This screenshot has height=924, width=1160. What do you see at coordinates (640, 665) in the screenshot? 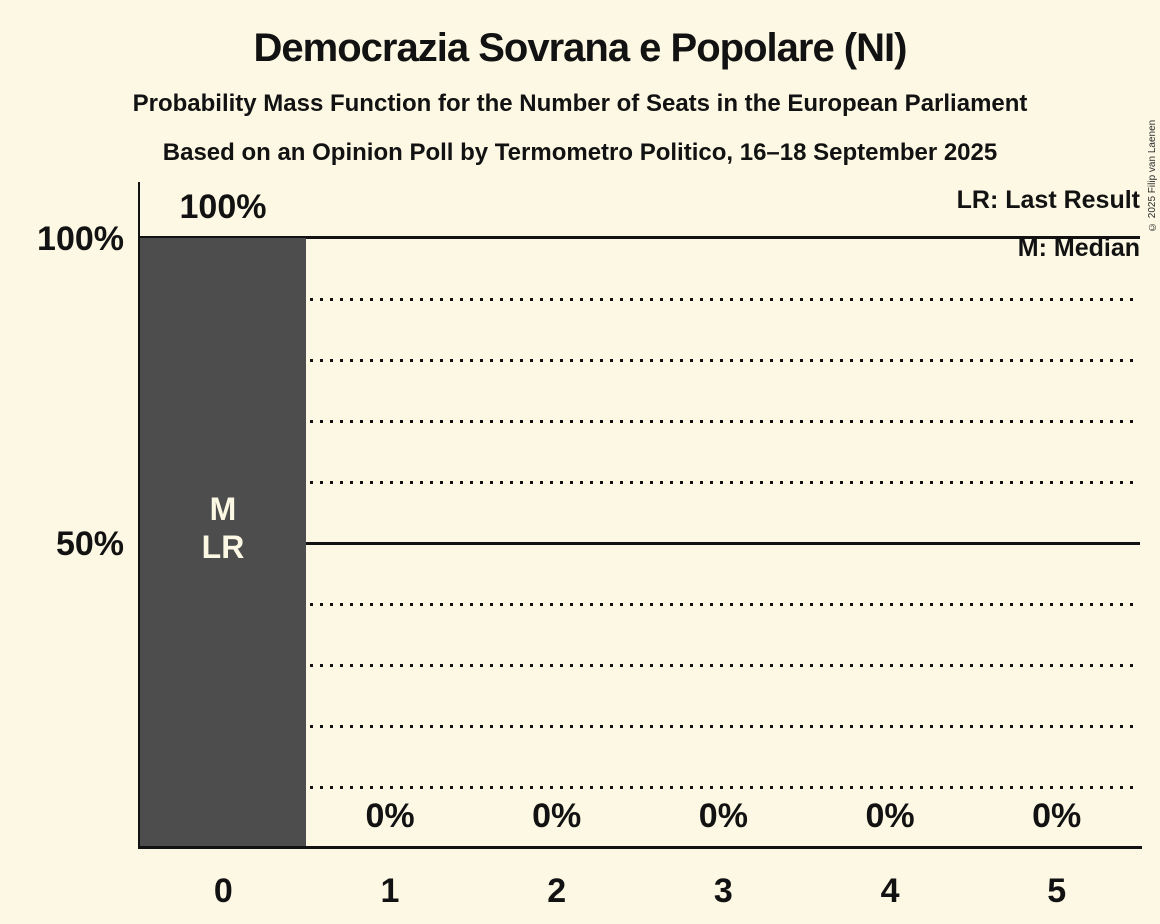
I see `gridline-30pct` at bounding box center [640, 665].